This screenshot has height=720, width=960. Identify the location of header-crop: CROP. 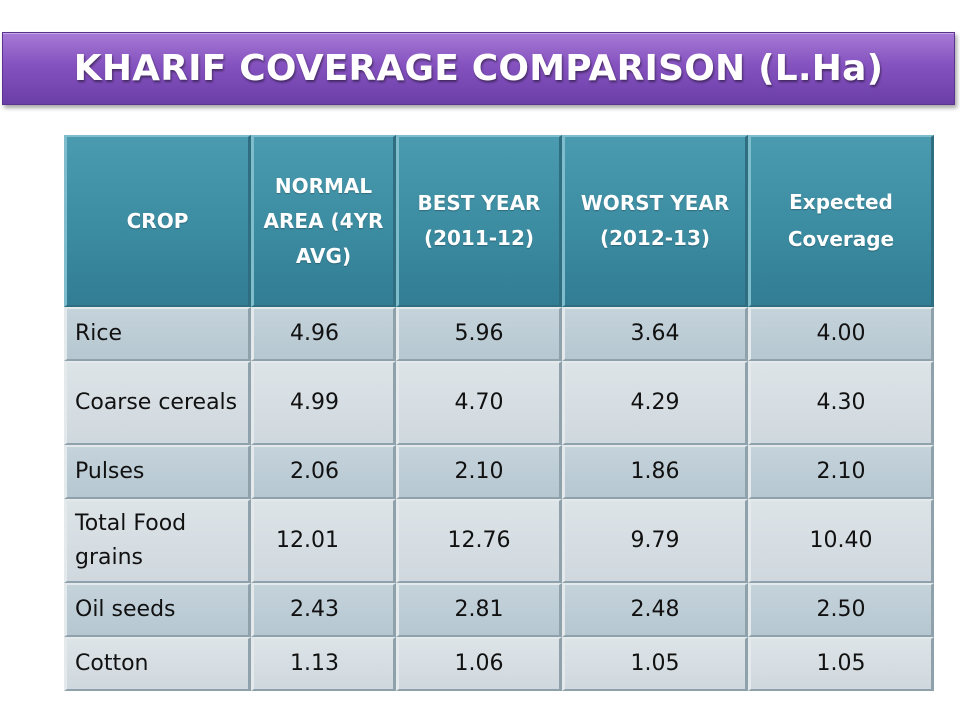
(157, 221).